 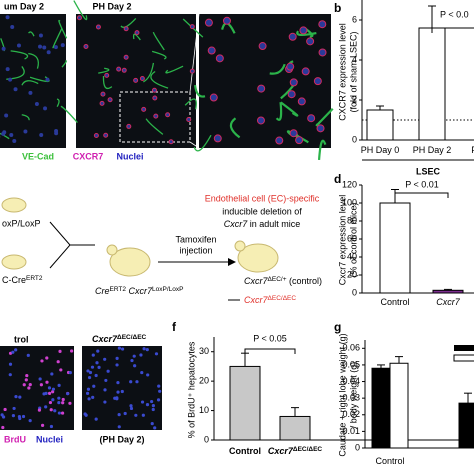 What do you see at coordinates (21, 223) in the screenshot?
I see `genotype: oxP/LoxP` at bounding box center [21, 223].